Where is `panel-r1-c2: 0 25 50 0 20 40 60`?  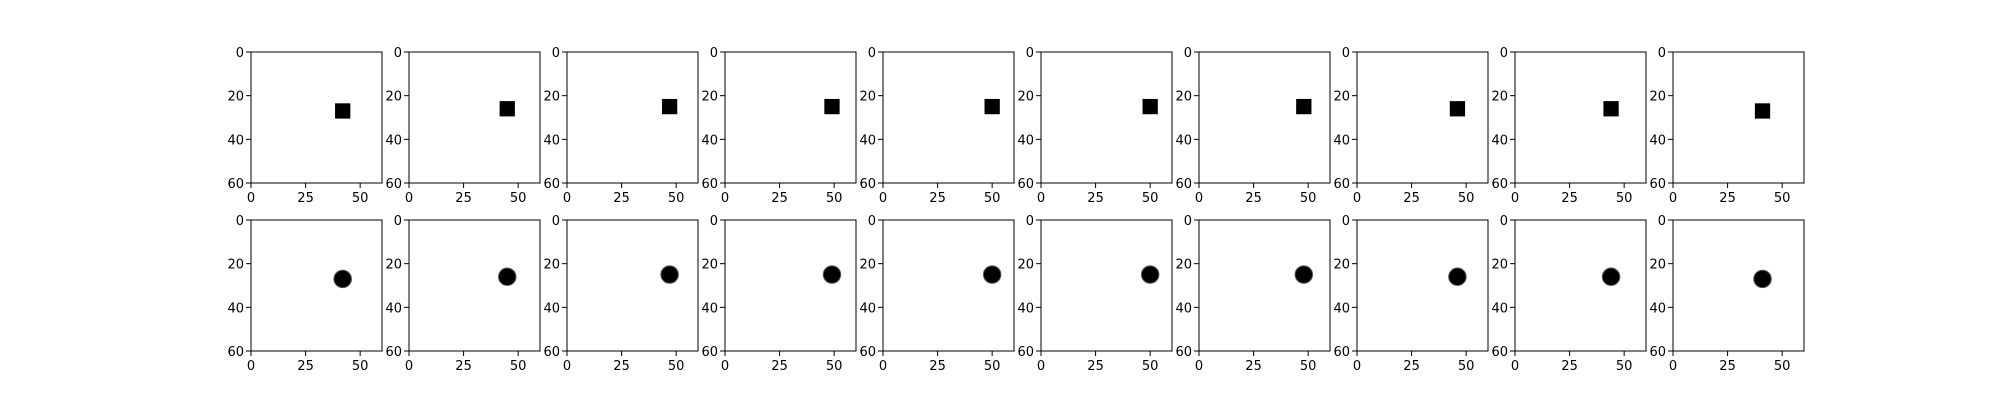
panel-r1-c2: 0 25 50 0 20 40 60 is located at coordinates (463, 126).